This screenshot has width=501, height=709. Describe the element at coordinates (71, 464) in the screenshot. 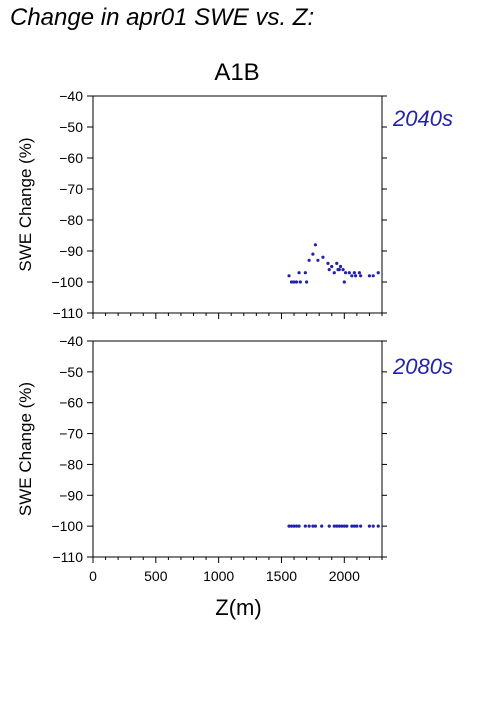

I see `panel-2080s-y-tick-label: −80` at that location.